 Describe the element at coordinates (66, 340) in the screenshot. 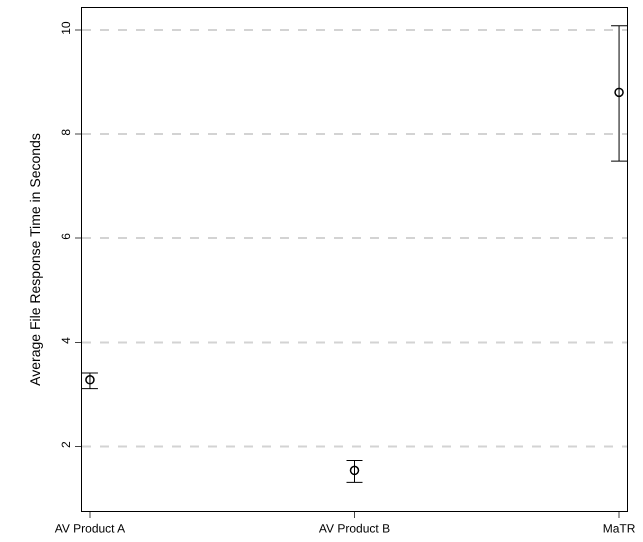

I see `y-tick-label: 4` at that location.